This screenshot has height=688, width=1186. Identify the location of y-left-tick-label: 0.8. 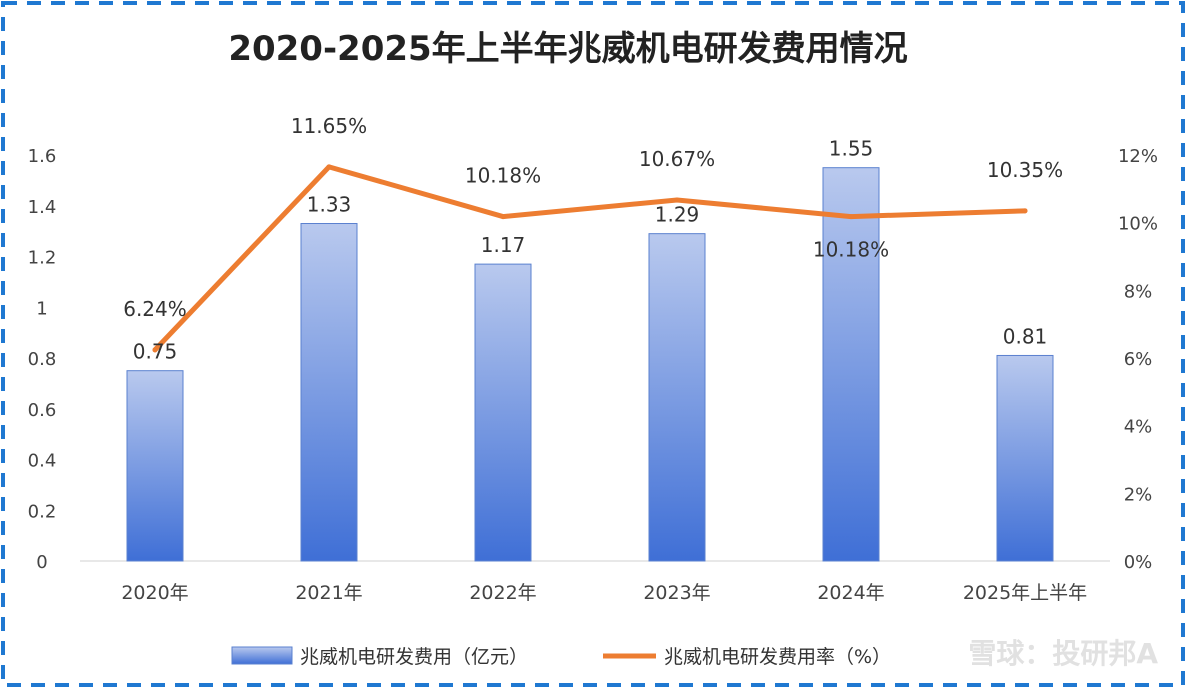
(42, 359).